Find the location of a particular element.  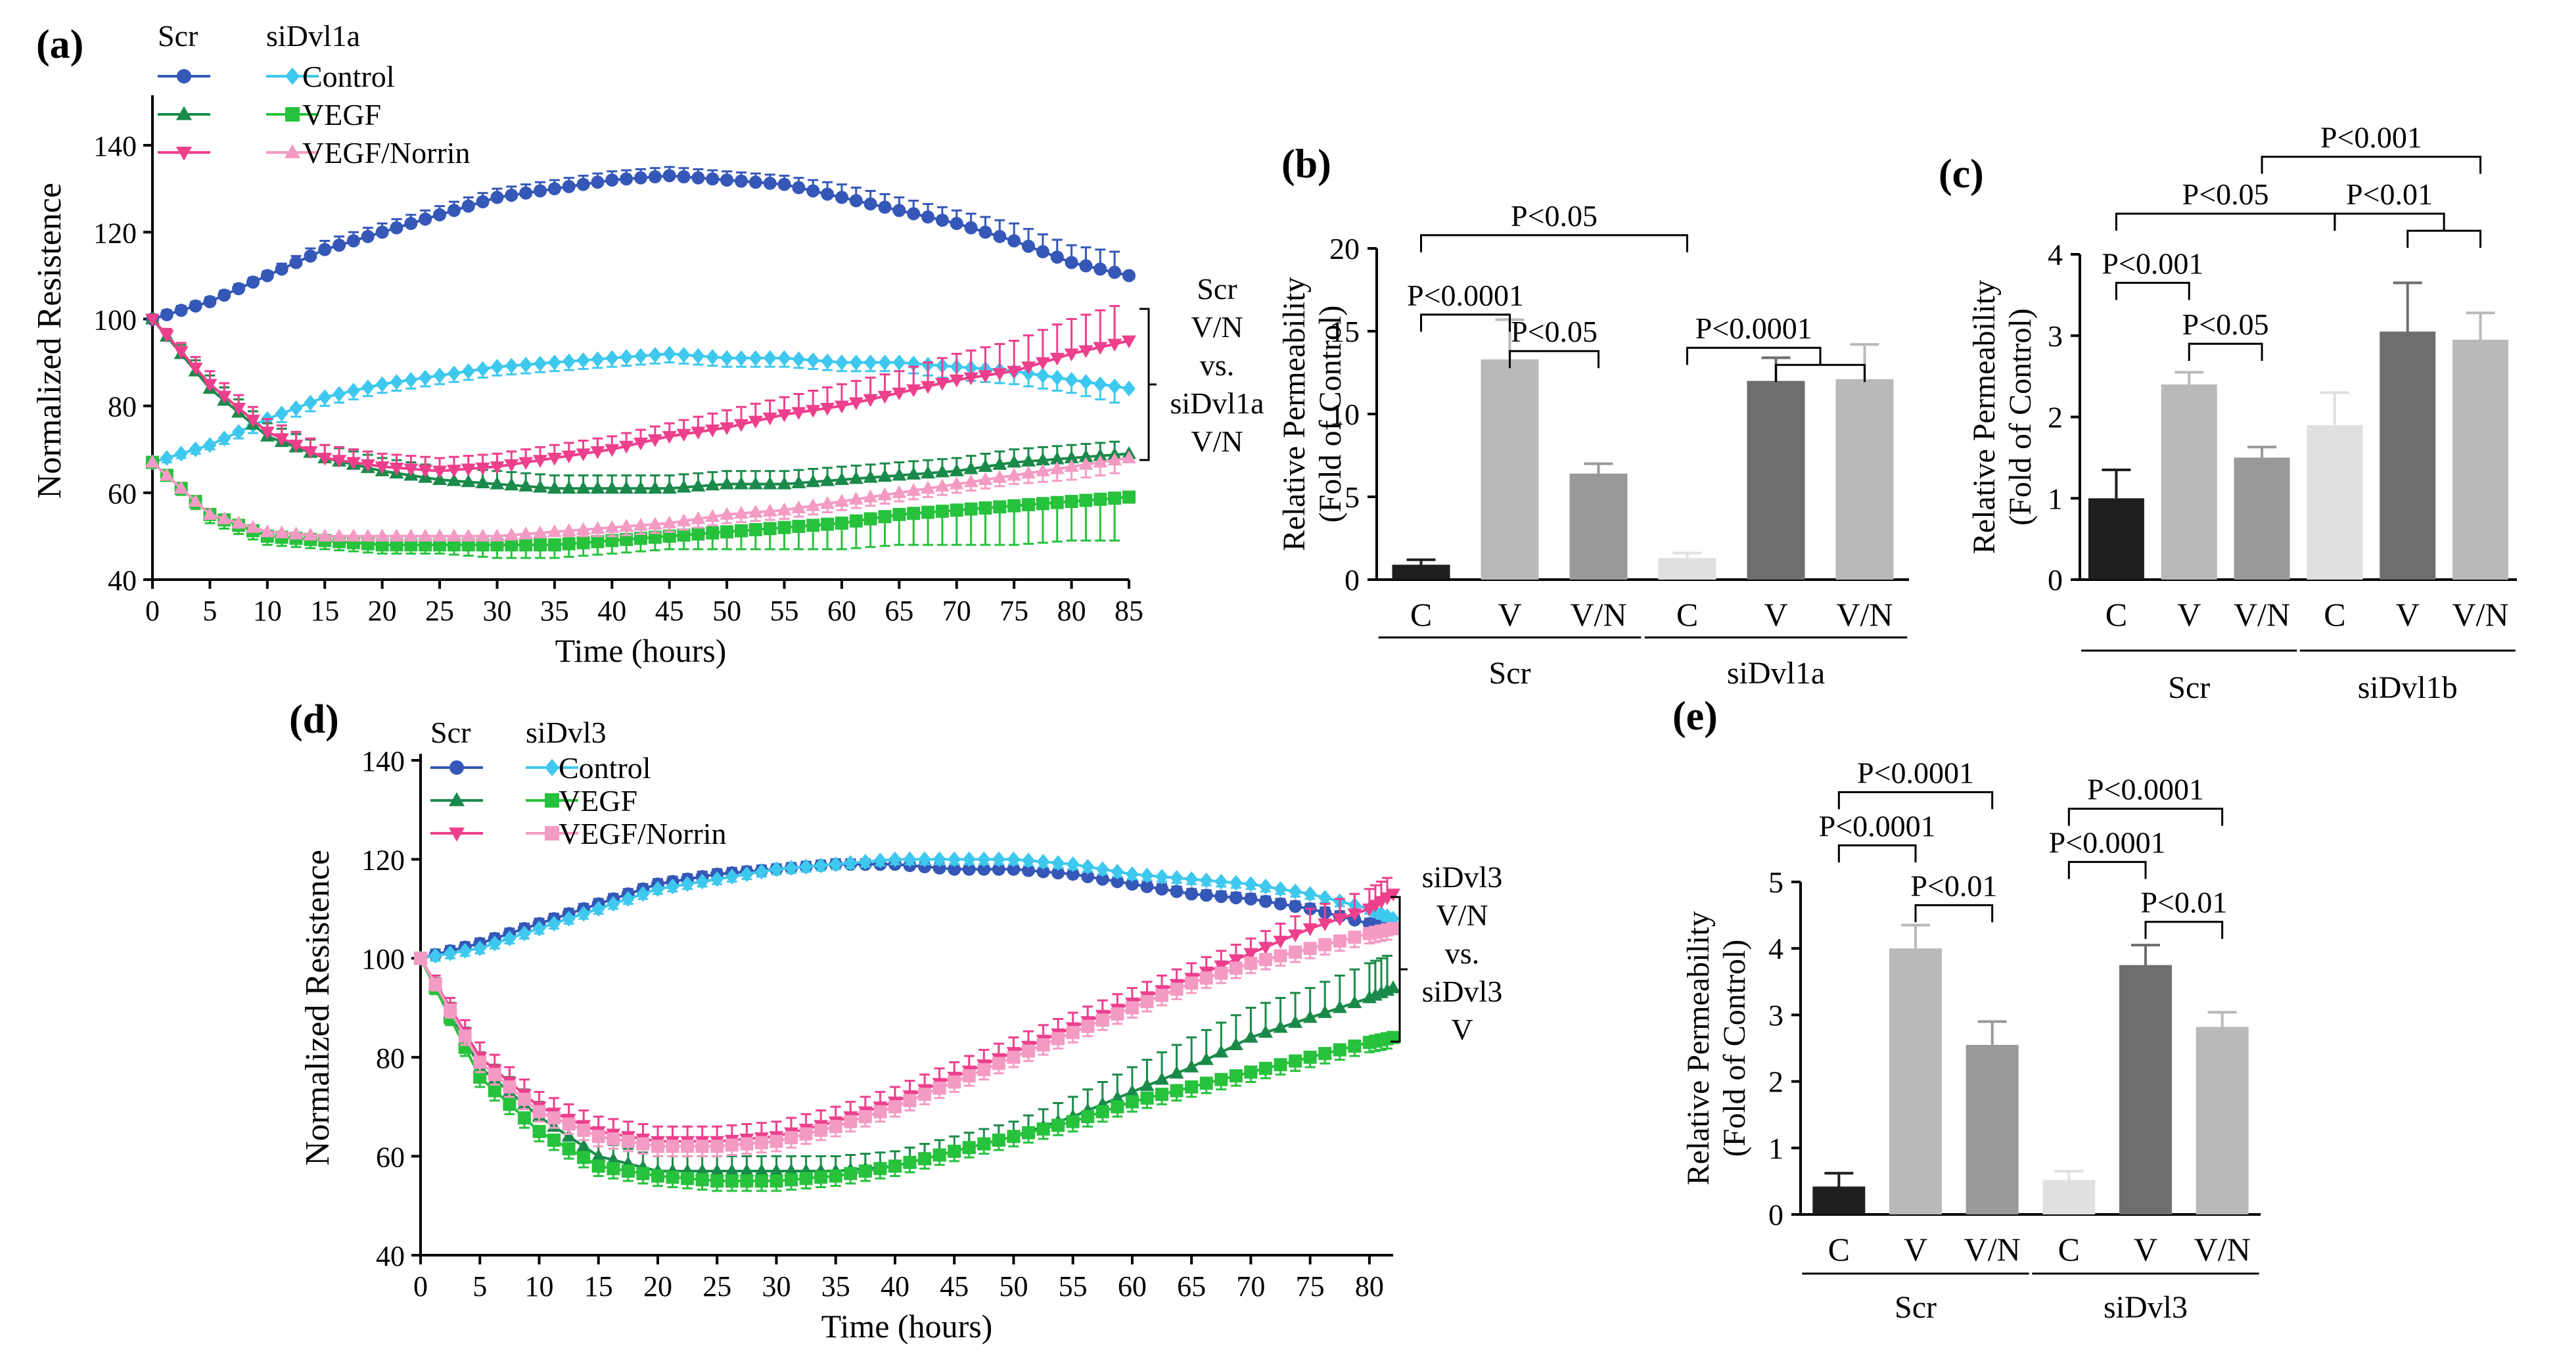

x-tick-label: 80 is located at coordinates (1071, 611).